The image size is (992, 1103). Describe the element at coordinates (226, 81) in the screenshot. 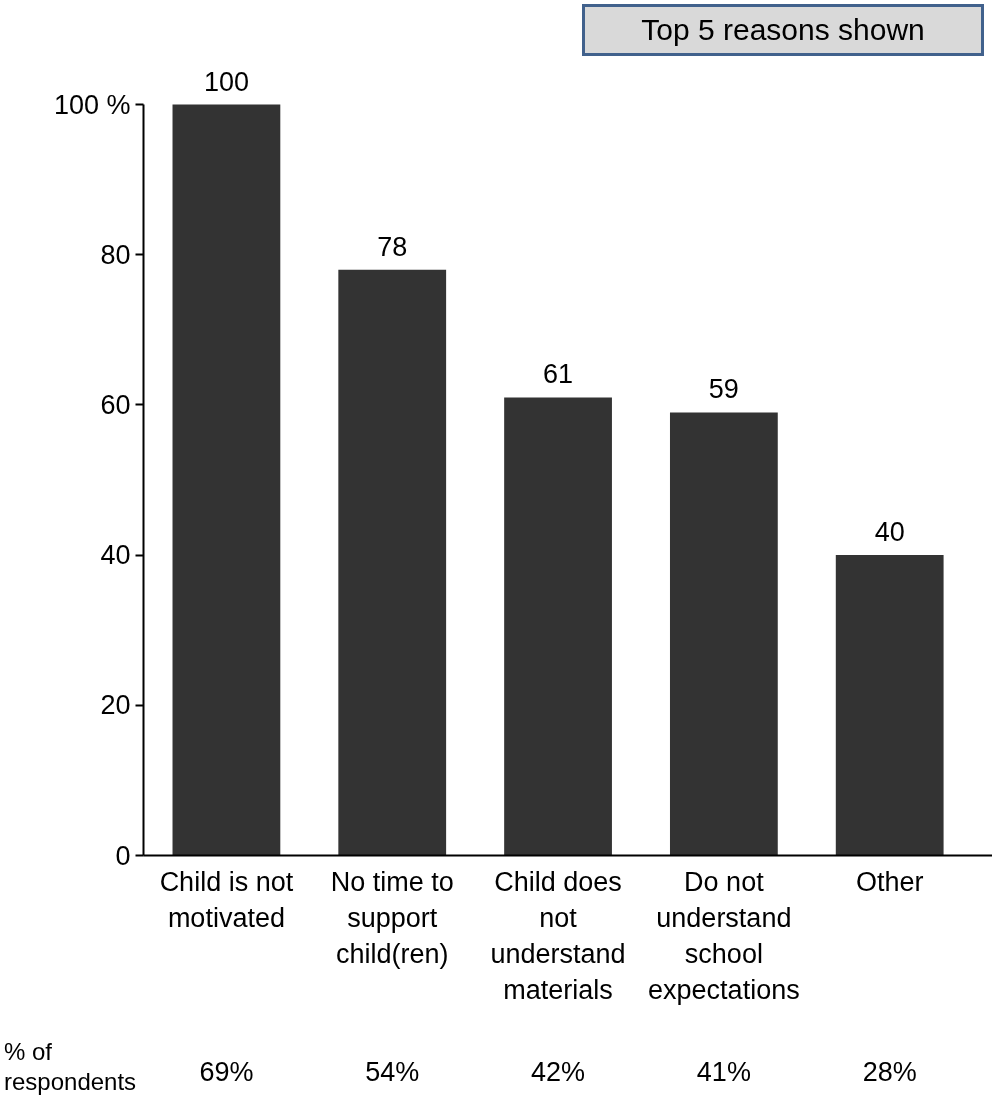

I see `data-label: 100` at that location.